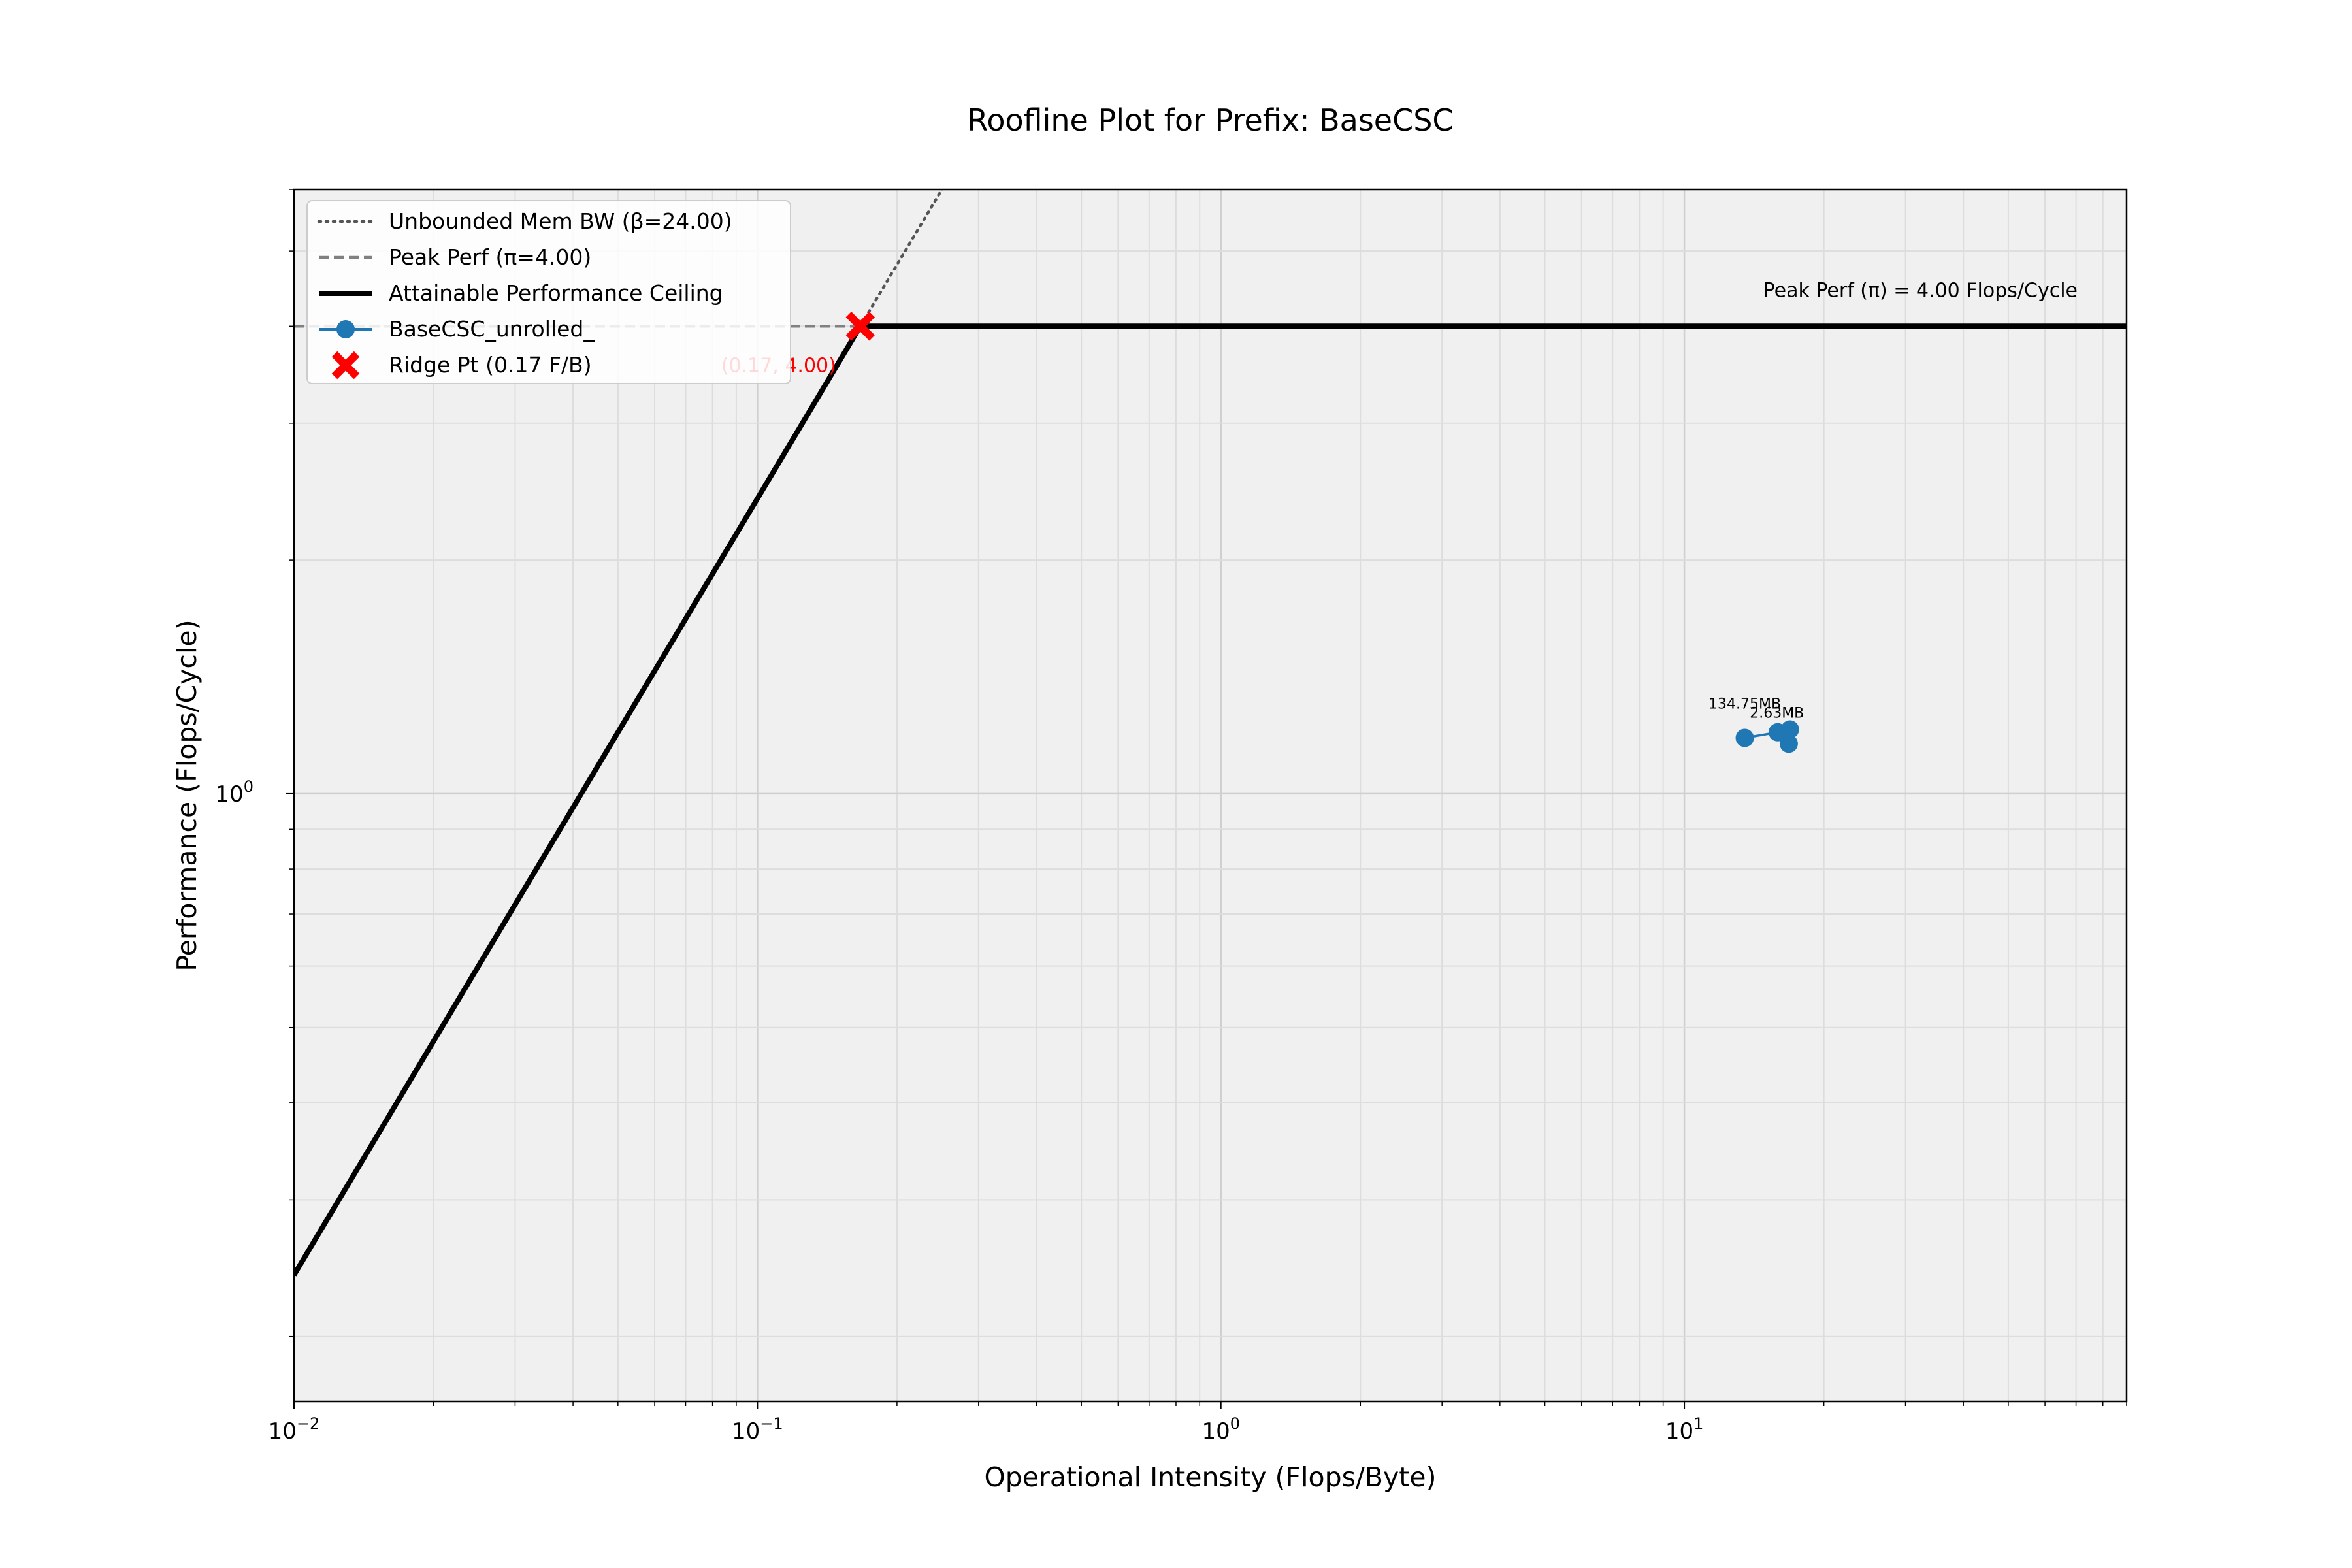 This screenshot has width=2352, height=1568. What do you see at coordinates (1698, 1423) in the screenshot?
I see `x-tick-exponent: 1` at bounding box center [1698, 1423].